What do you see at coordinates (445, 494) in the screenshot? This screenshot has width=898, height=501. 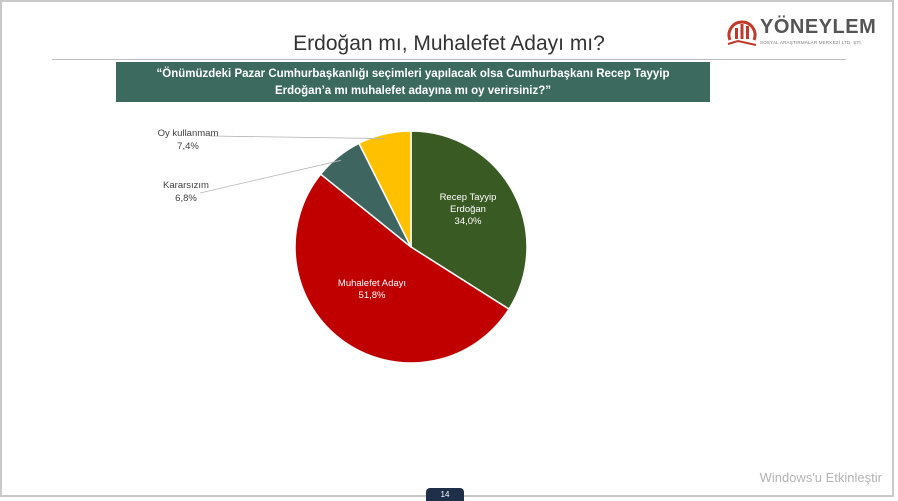 I see `page-number-badge: 14` at bounding box center [445, 494].